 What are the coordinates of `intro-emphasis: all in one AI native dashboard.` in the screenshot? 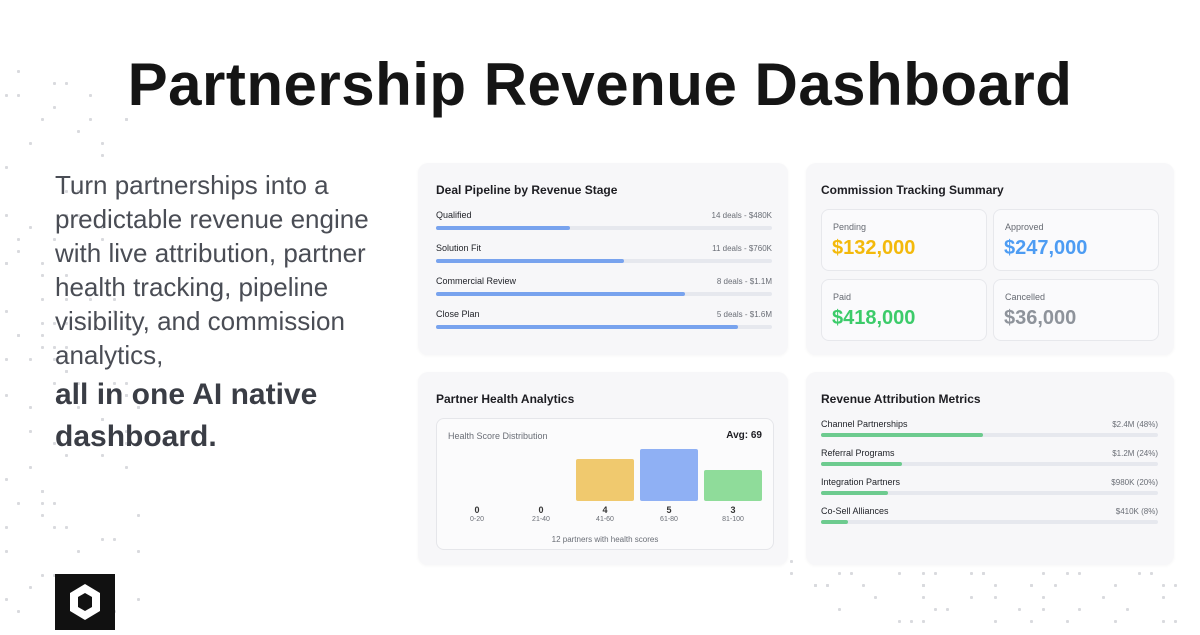 It's located at (186, 415).